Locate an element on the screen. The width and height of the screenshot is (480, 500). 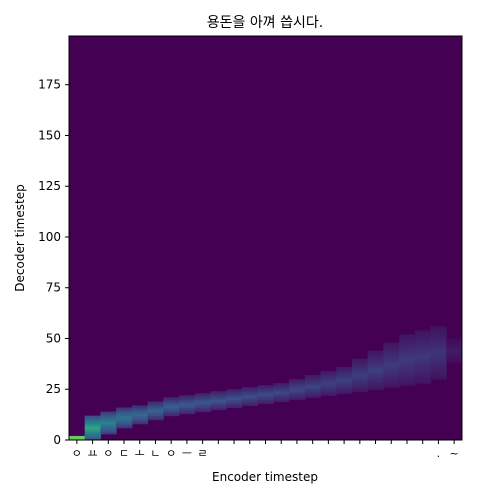
x-tick-label: ㄷ is located at coordinates (124, 453).